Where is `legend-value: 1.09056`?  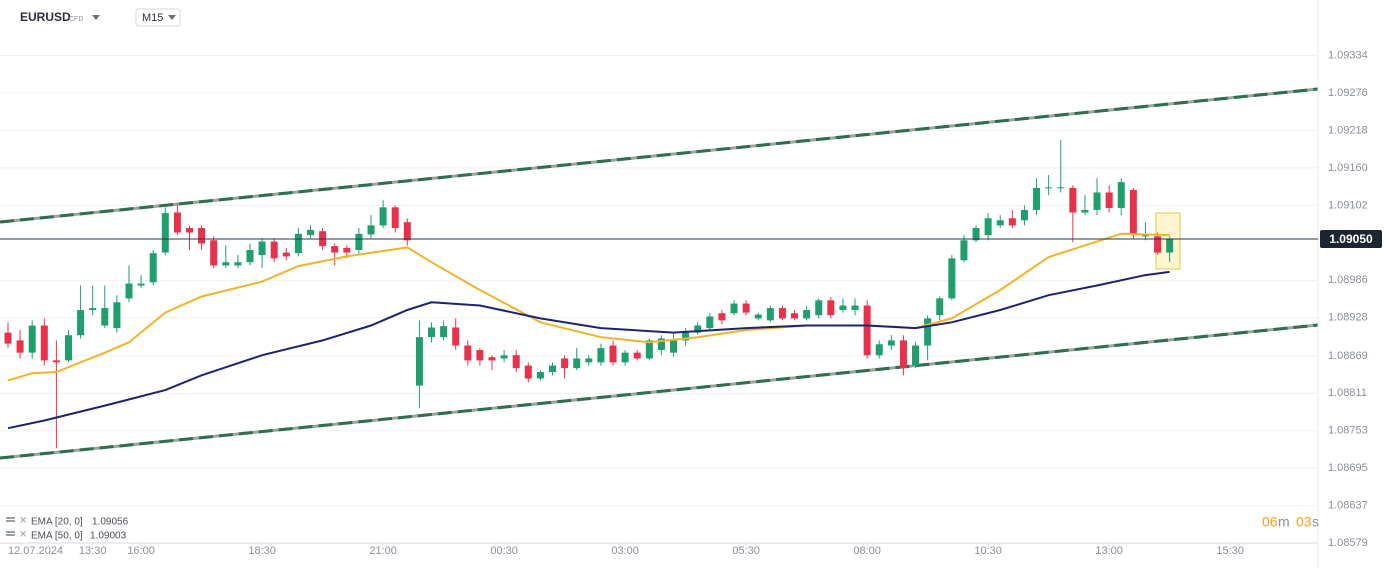 legend-value: 1.09056 is located at coordinates (110, 522).